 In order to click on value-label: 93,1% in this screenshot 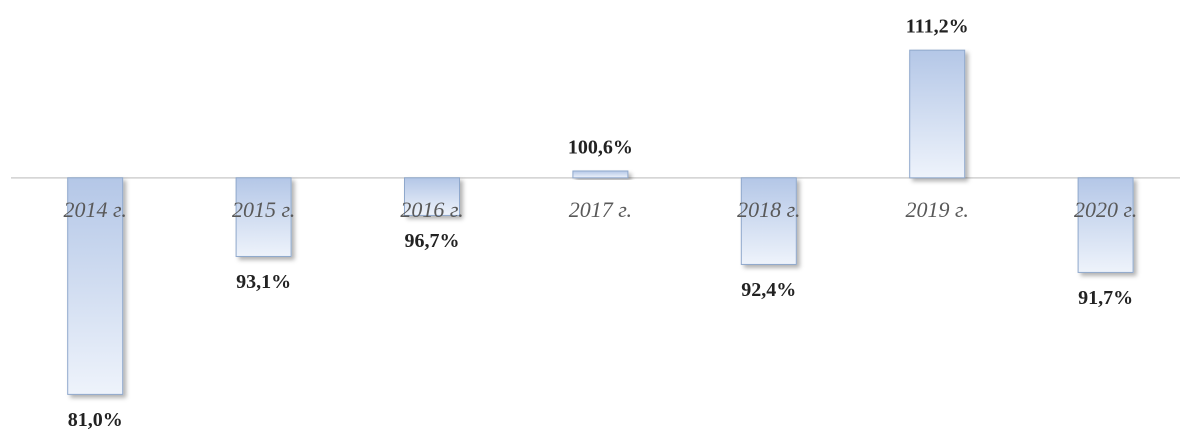, I will do `click(263, 282)`.